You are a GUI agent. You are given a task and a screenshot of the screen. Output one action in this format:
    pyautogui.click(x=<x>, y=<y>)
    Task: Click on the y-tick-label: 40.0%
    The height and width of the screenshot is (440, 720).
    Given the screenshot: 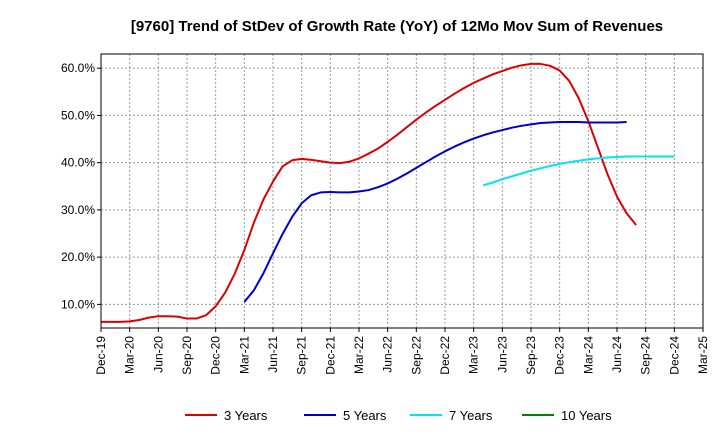 What is the action you would take?
    pyautogui.click(x=78, y=163)
    